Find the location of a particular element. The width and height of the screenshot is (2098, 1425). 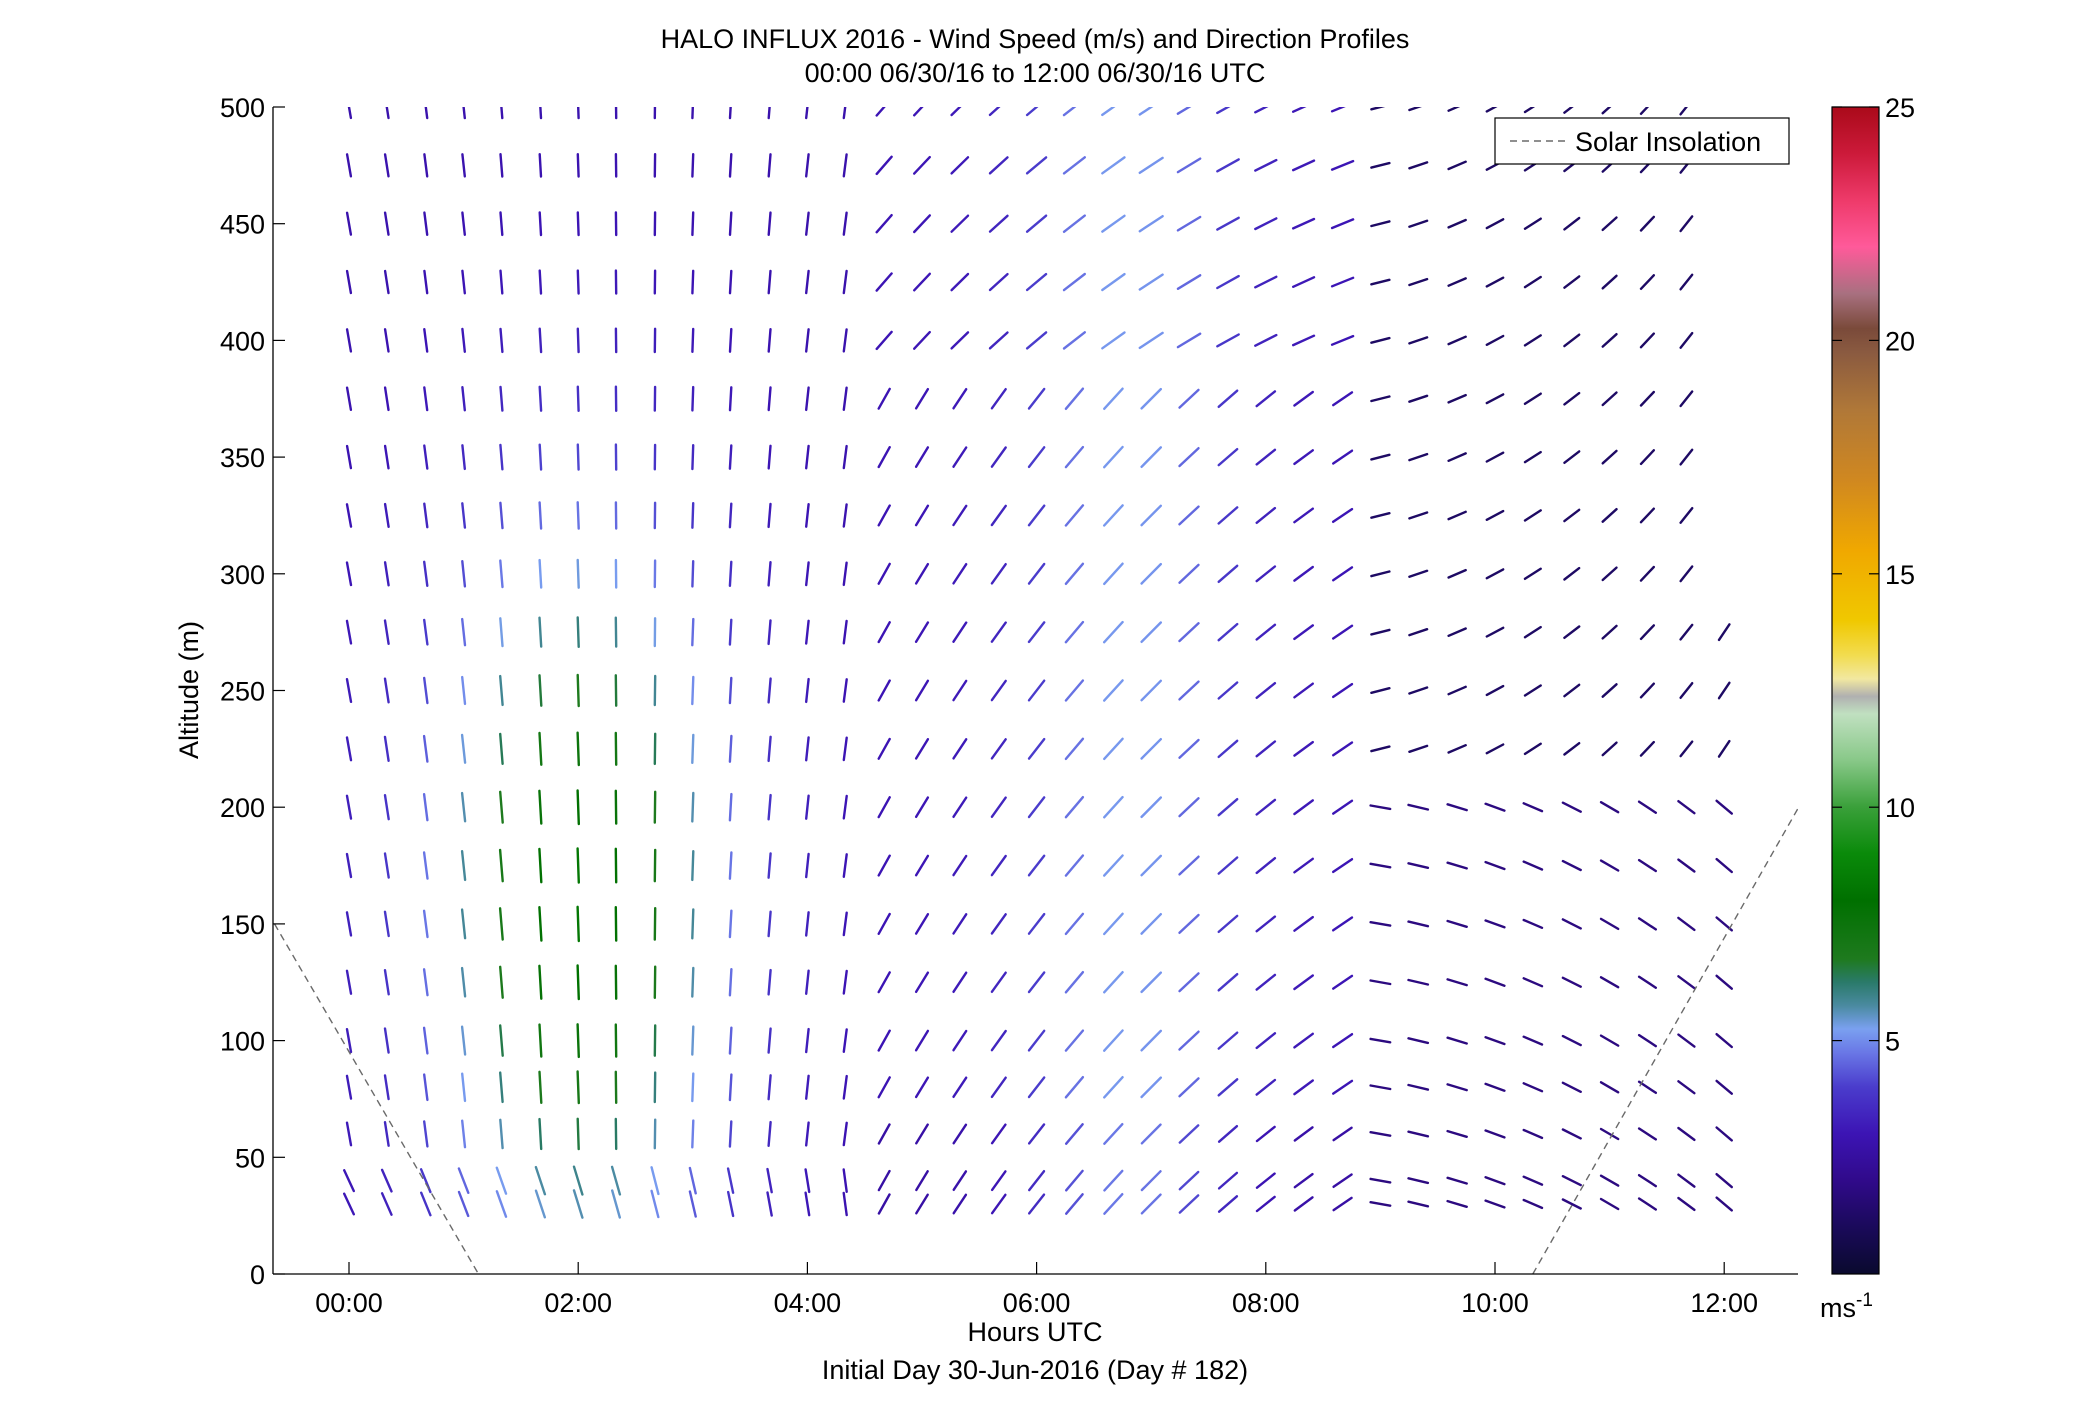

y-tick-label: 150 is located at coordinates (242, 925).